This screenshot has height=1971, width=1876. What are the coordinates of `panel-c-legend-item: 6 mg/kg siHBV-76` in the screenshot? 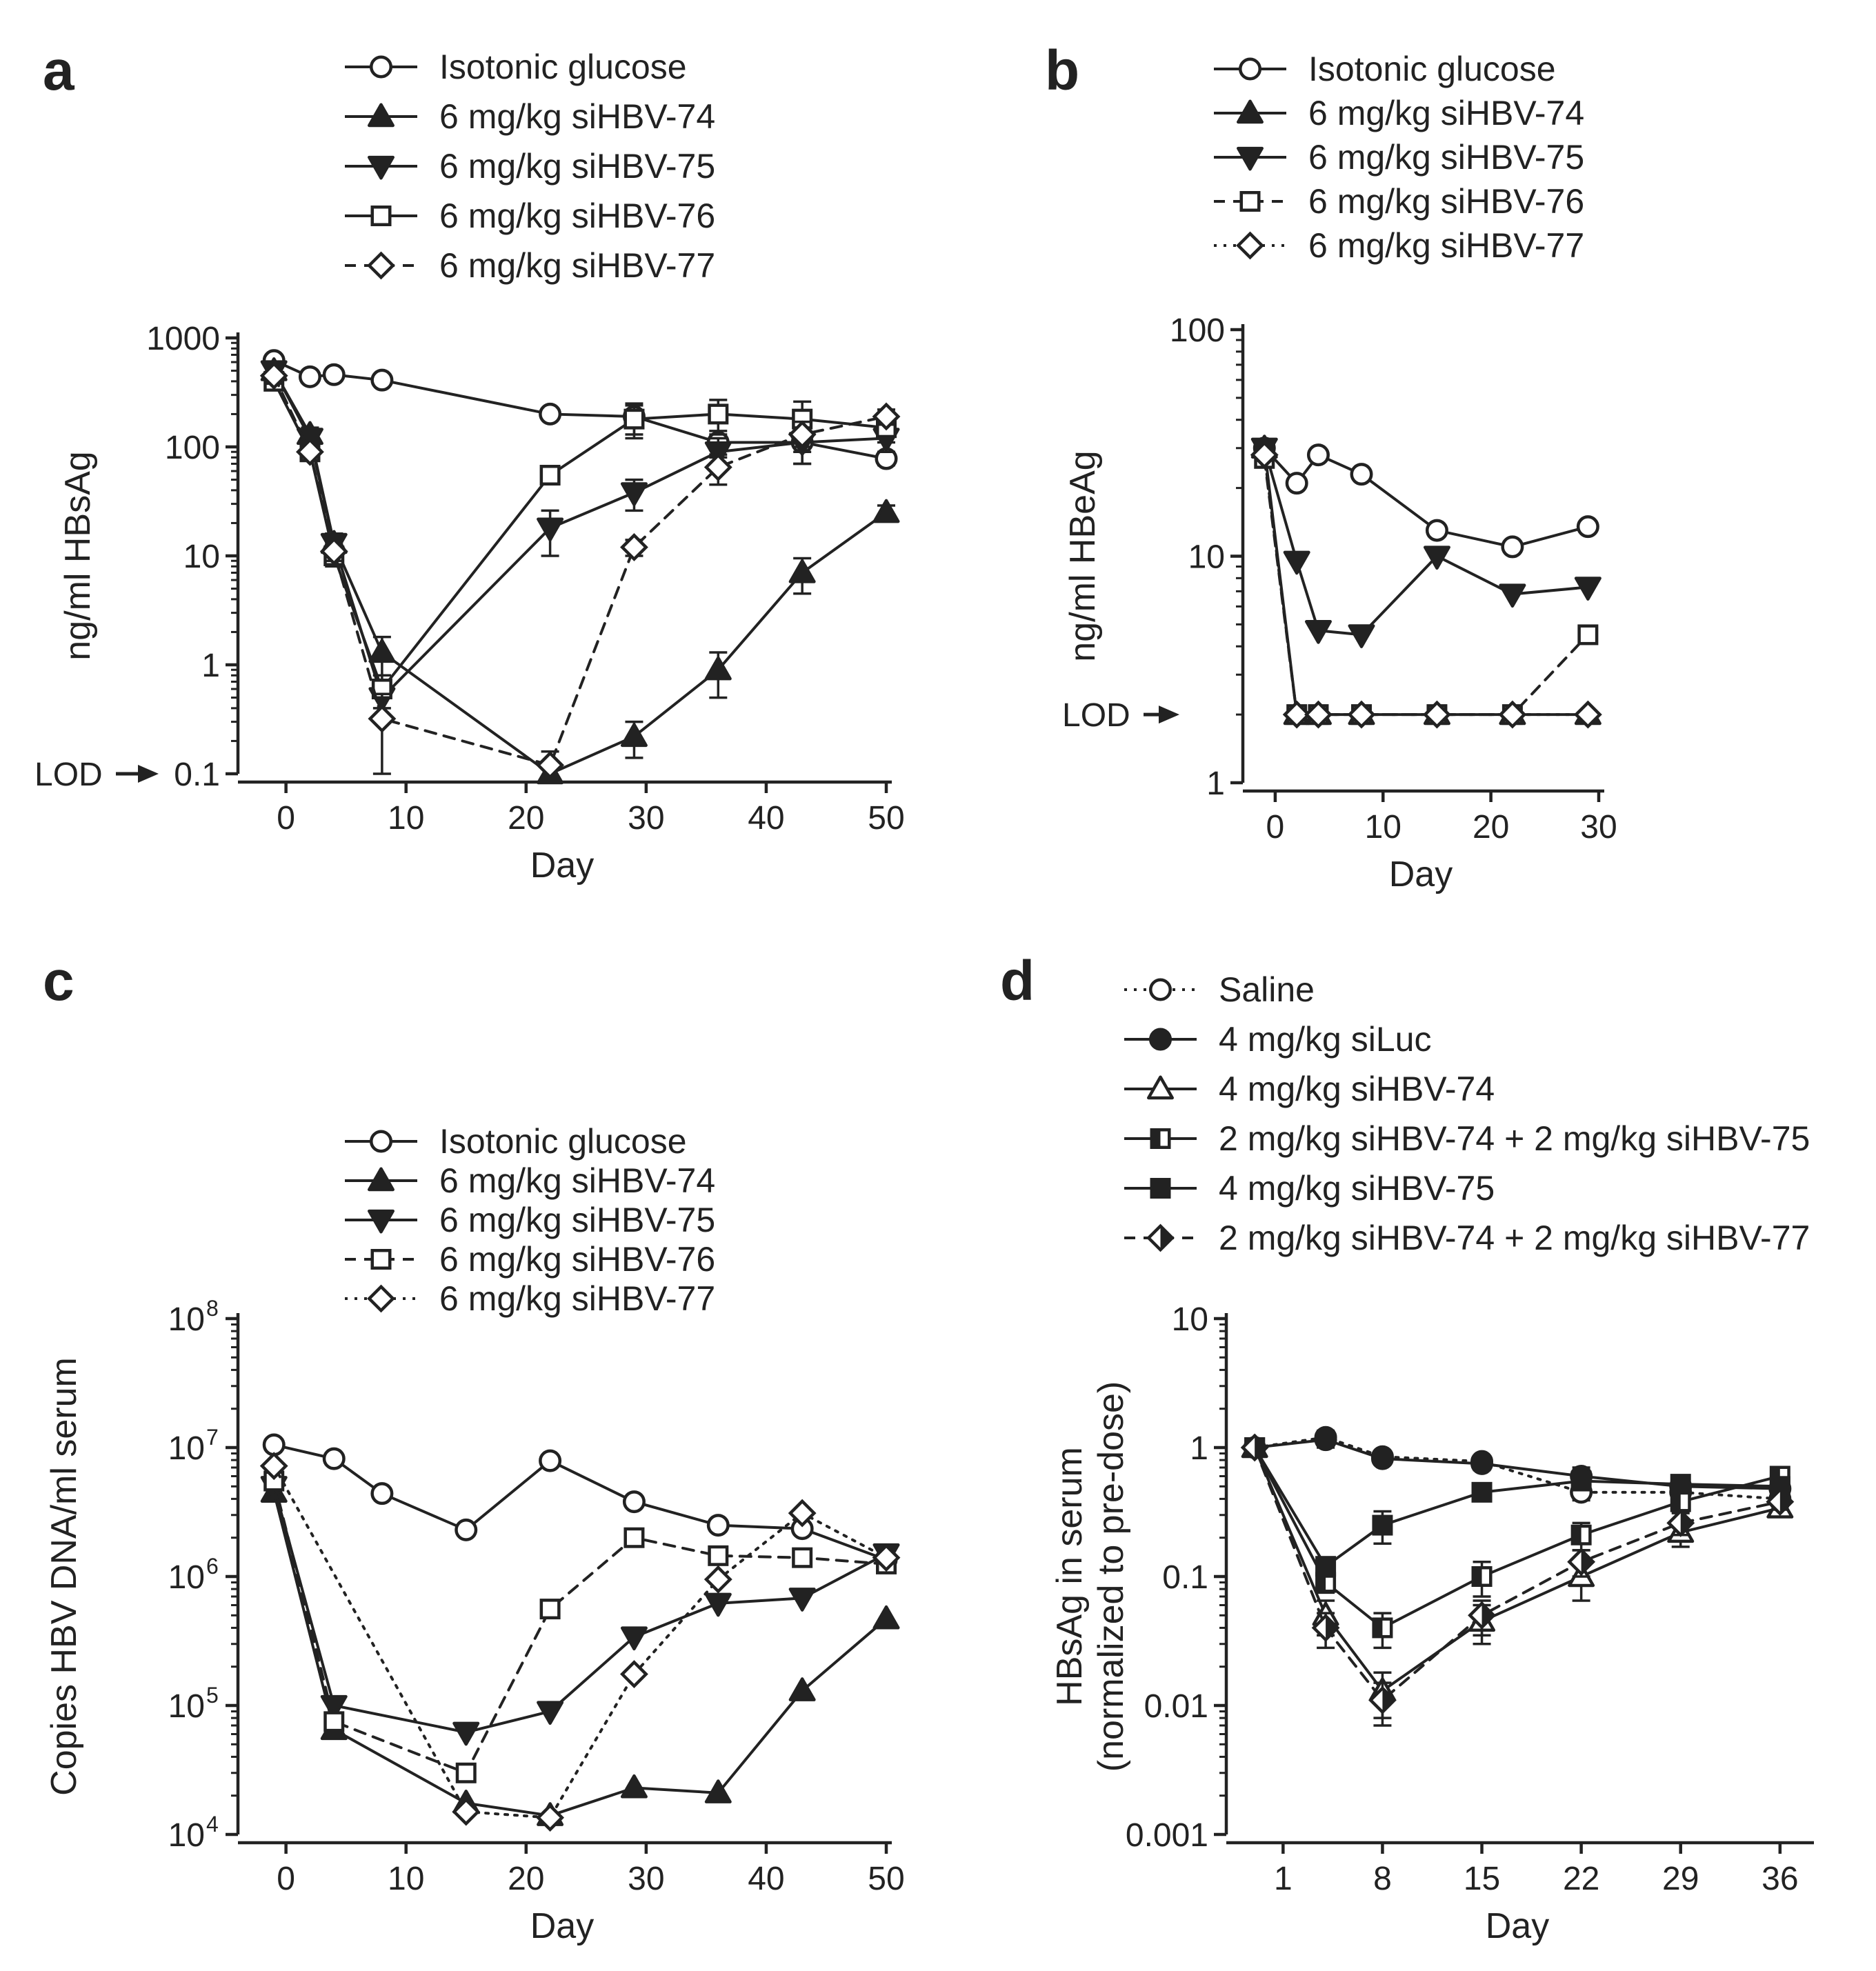 It's located at (530, 1260).